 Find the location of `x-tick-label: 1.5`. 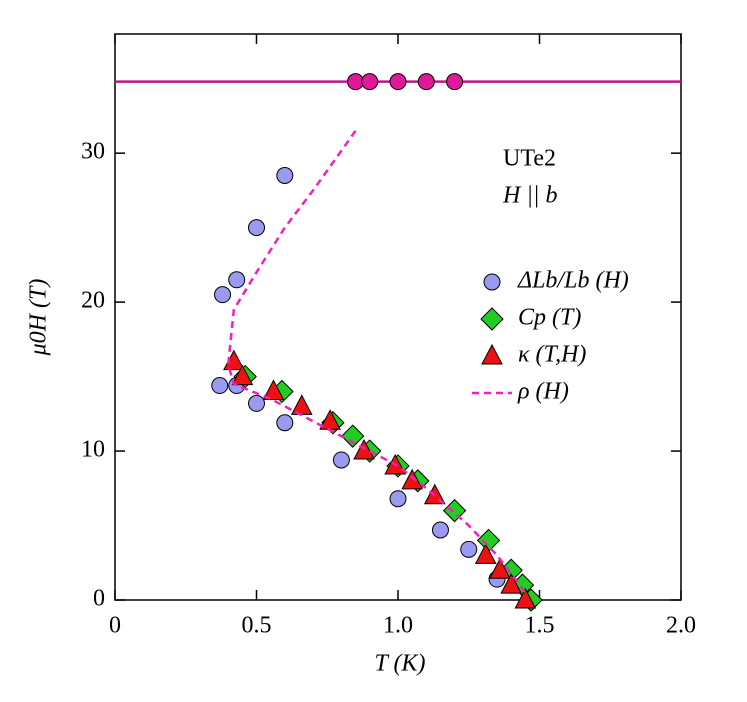

x-tick-label: 1.5 is located at coordinates (540, 626).